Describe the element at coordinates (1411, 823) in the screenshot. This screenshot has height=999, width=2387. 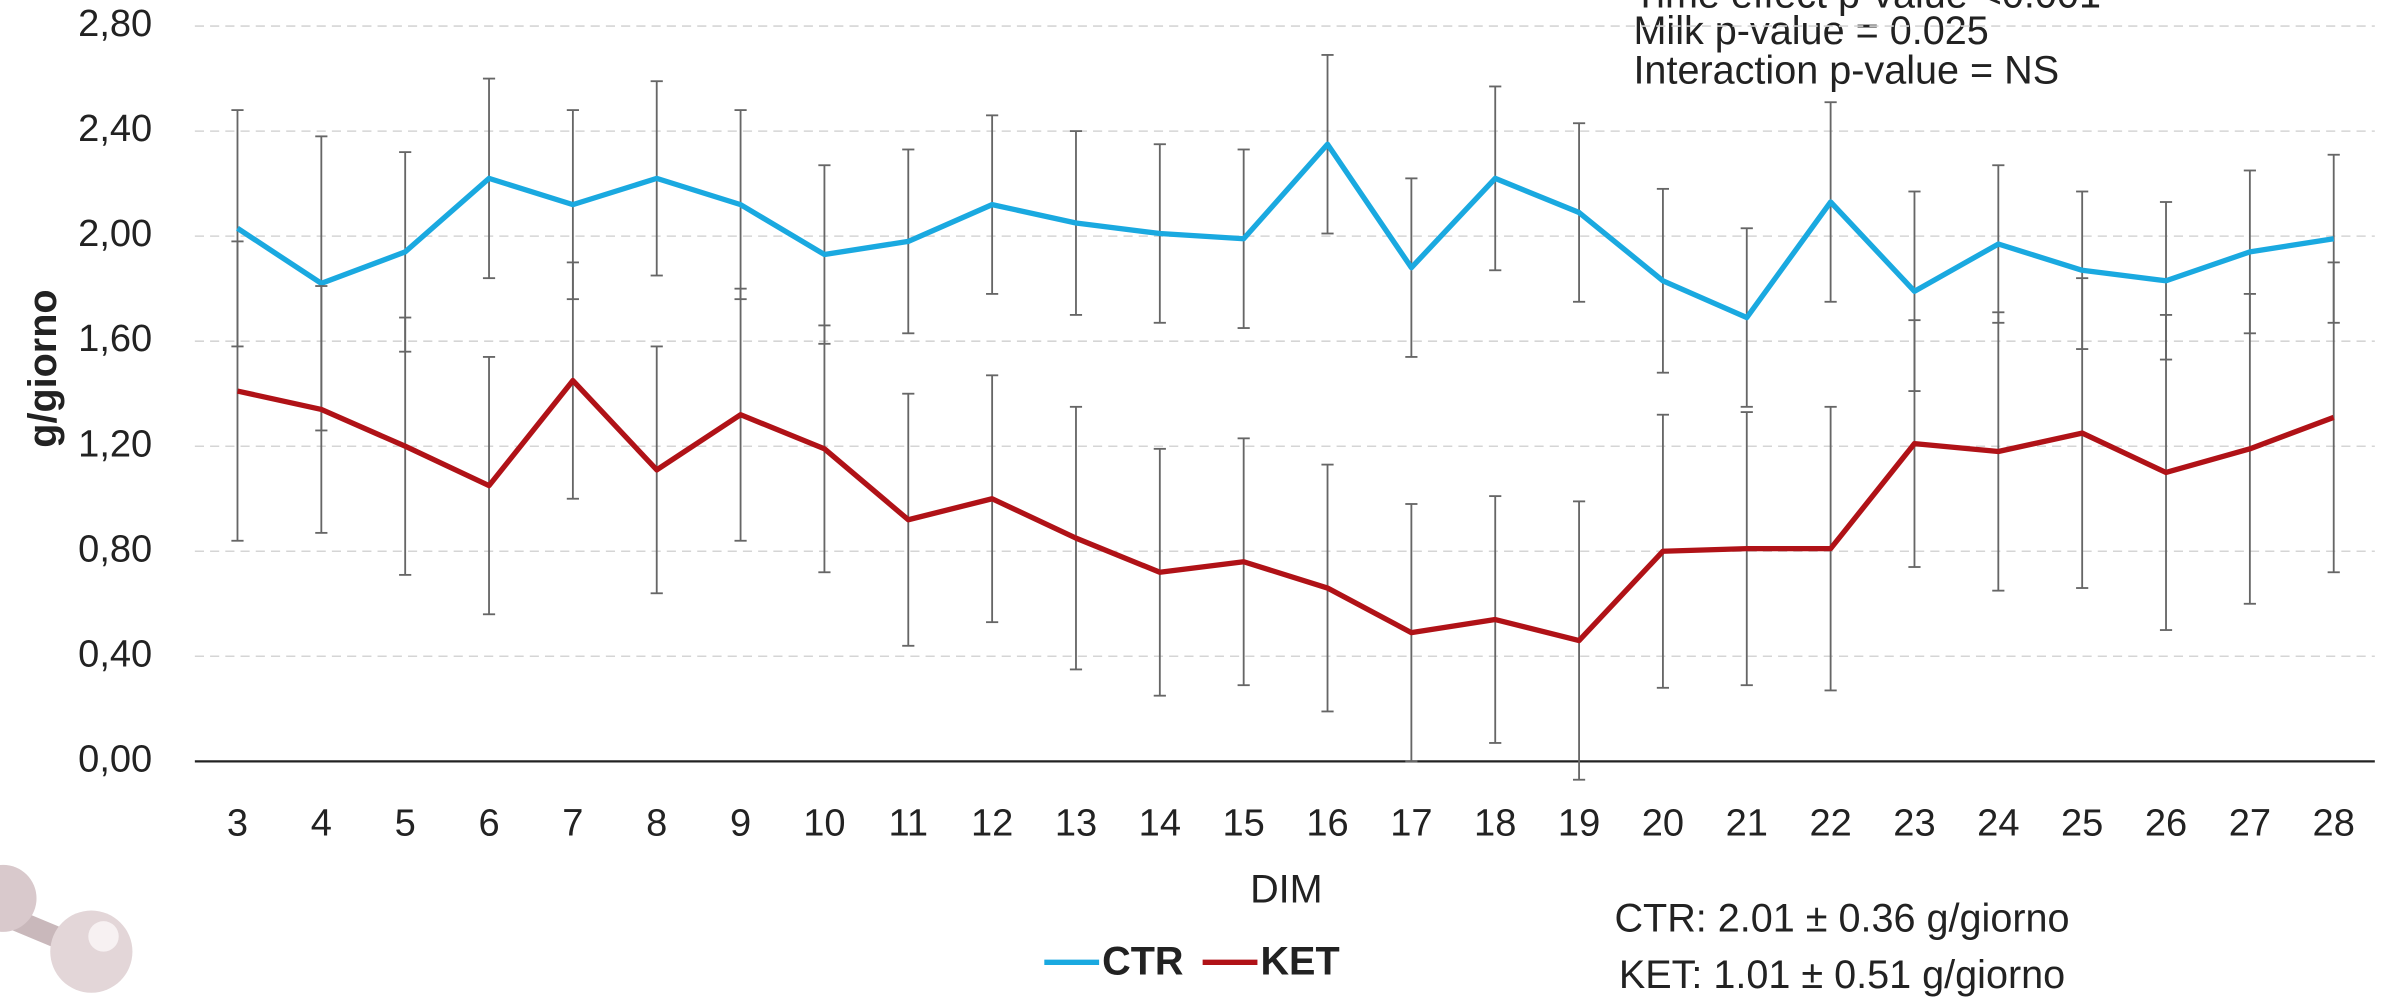
I see `x-tick-label: 17` at that location.